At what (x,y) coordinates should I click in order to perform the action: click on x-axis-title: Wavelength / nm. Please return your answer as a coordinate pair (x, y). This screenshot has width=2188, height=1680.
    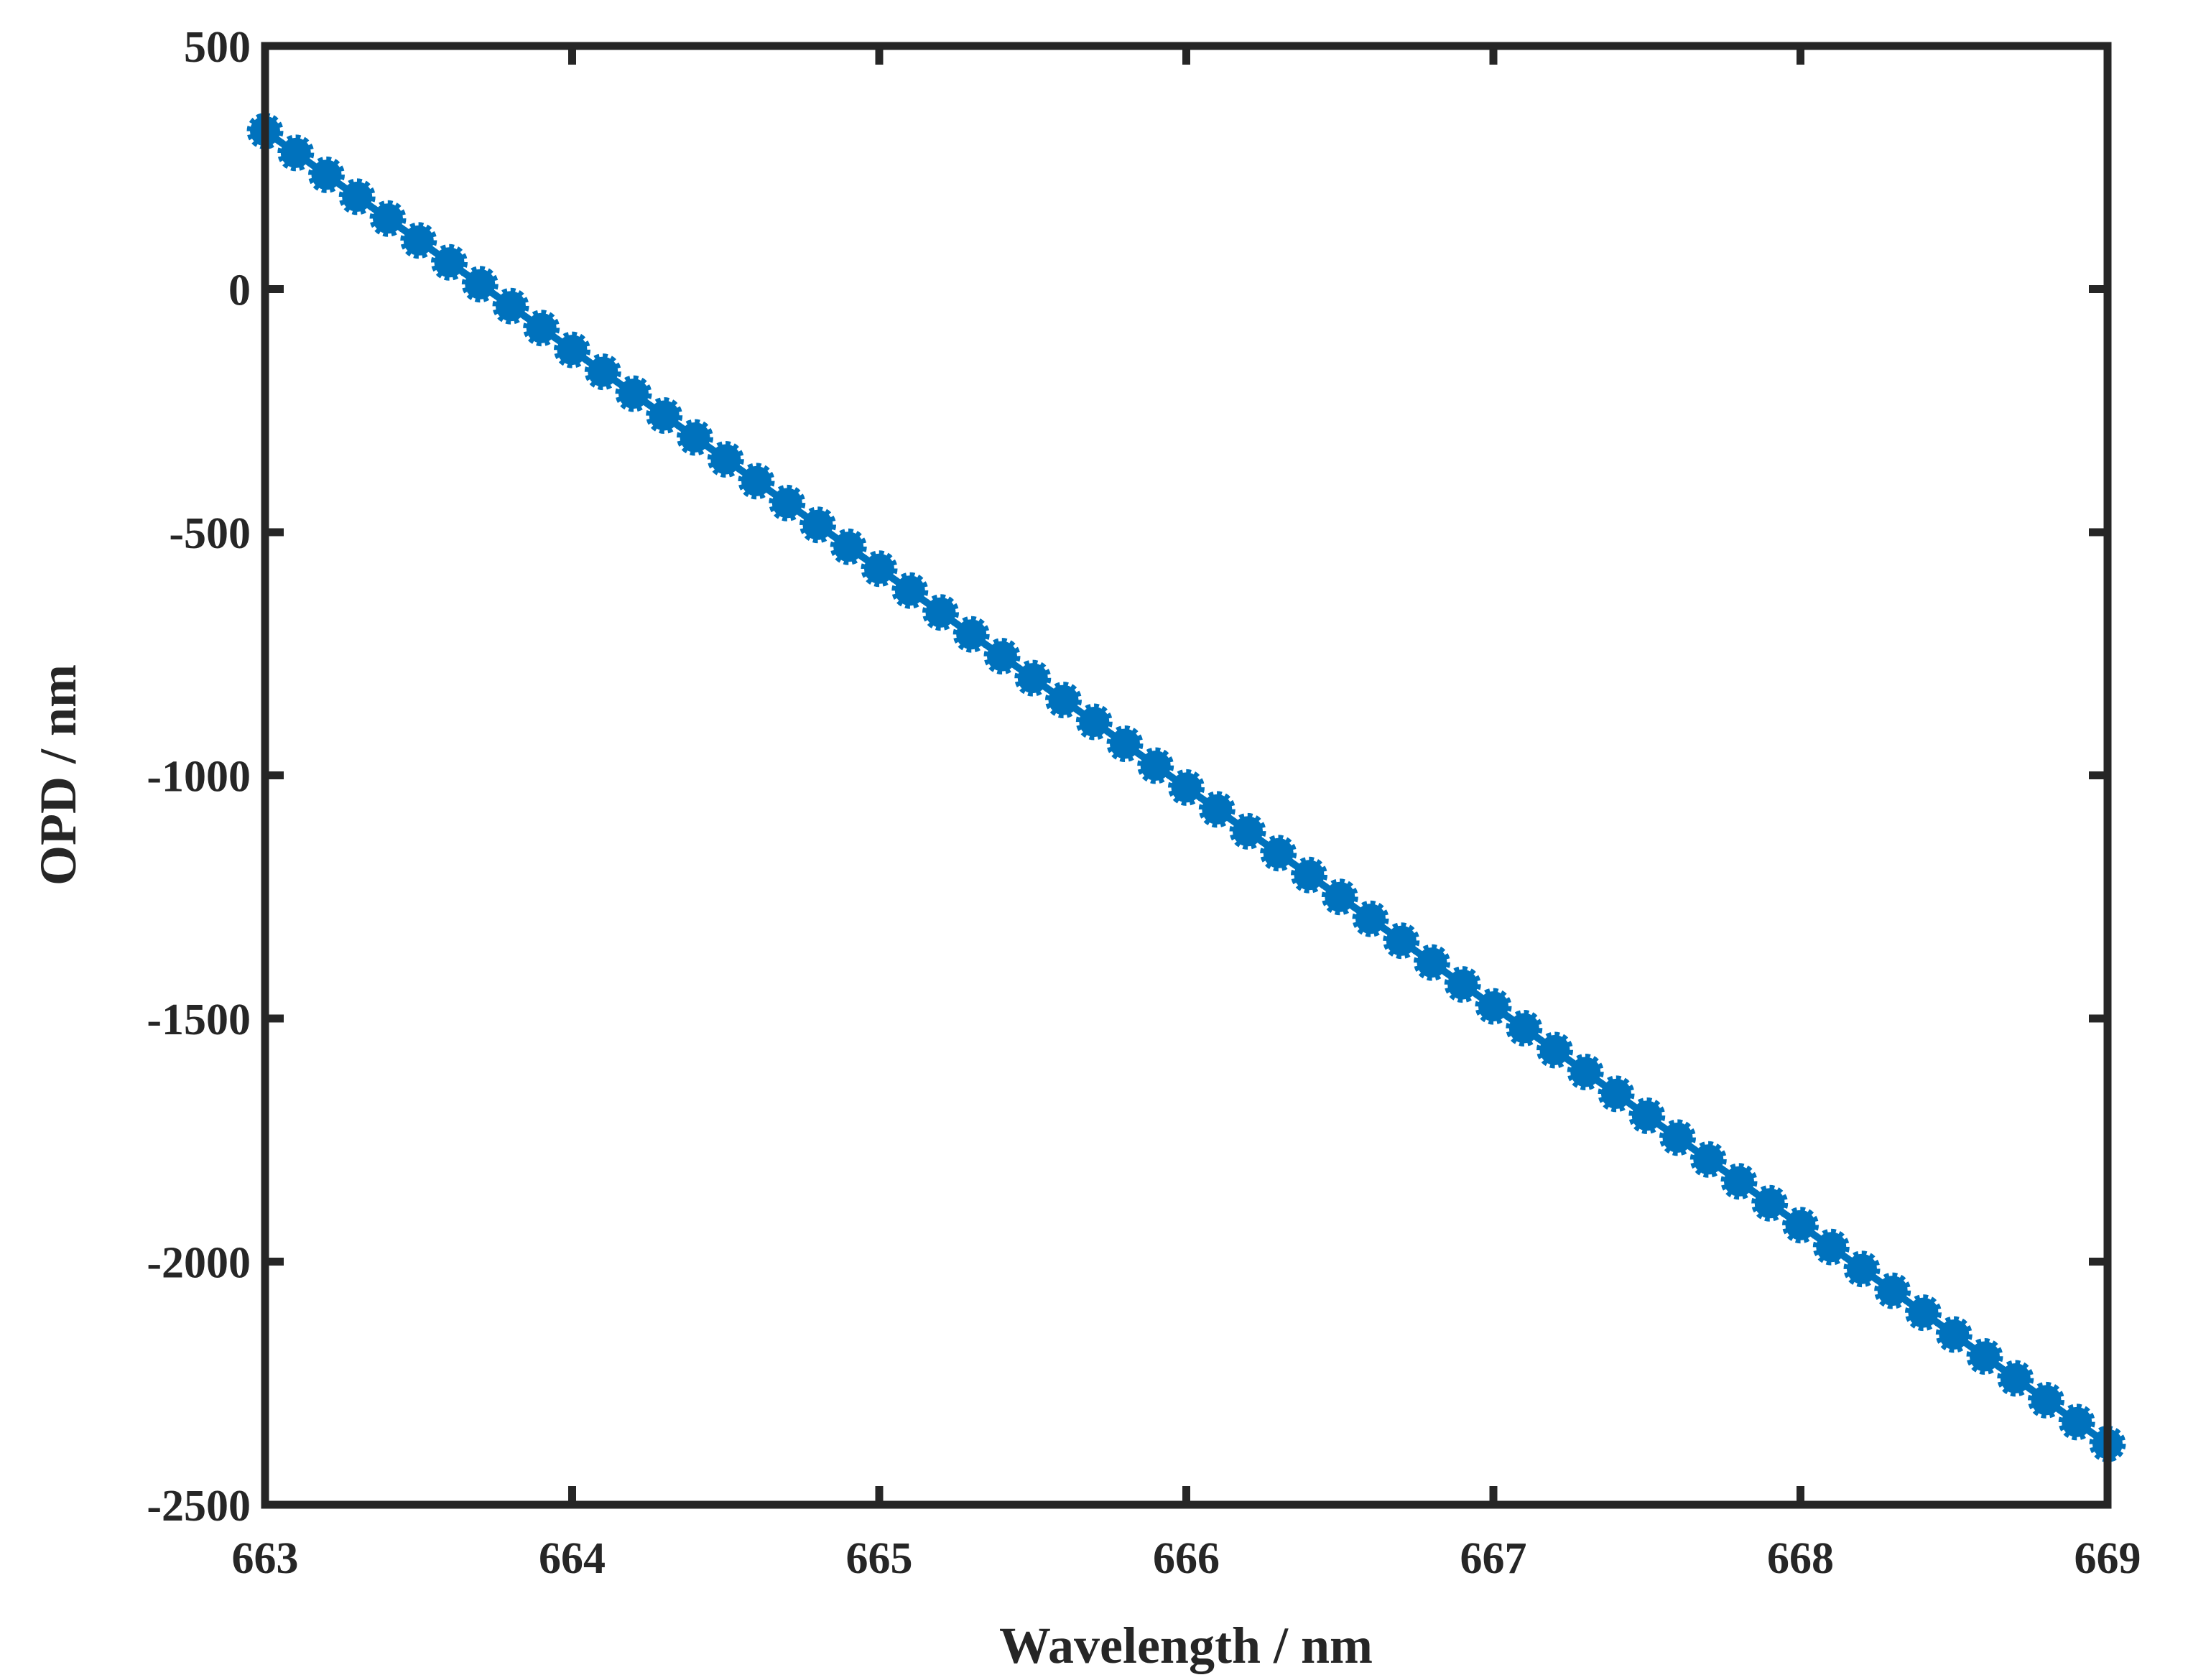
    Looking at the image, I should click on (1186, 1645).